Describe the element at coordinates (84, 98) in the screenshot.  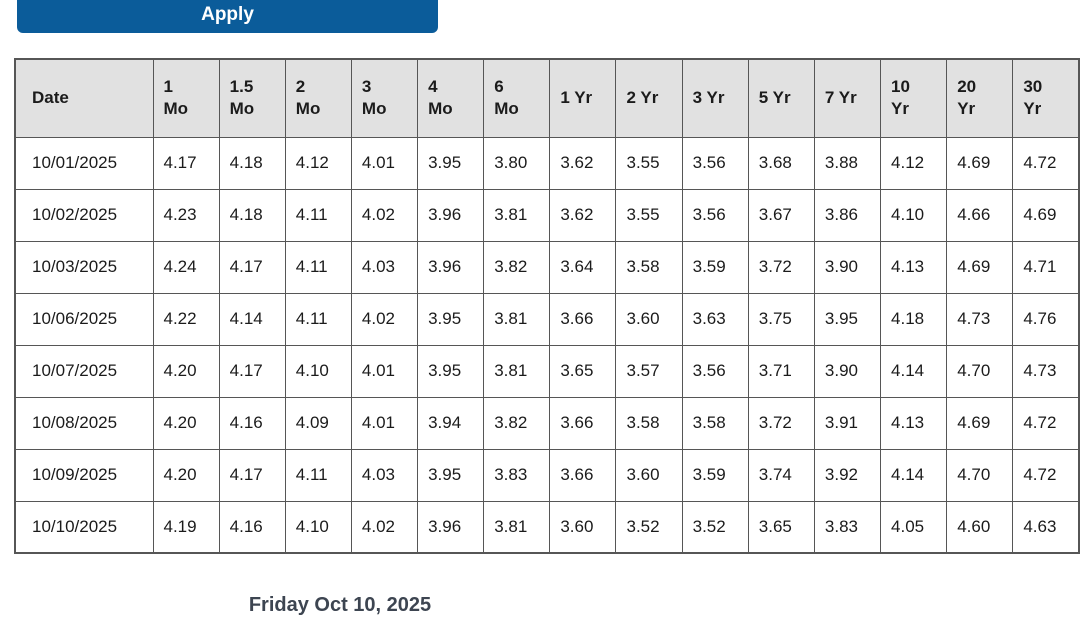
I see `column-header-date: Date` at that location.